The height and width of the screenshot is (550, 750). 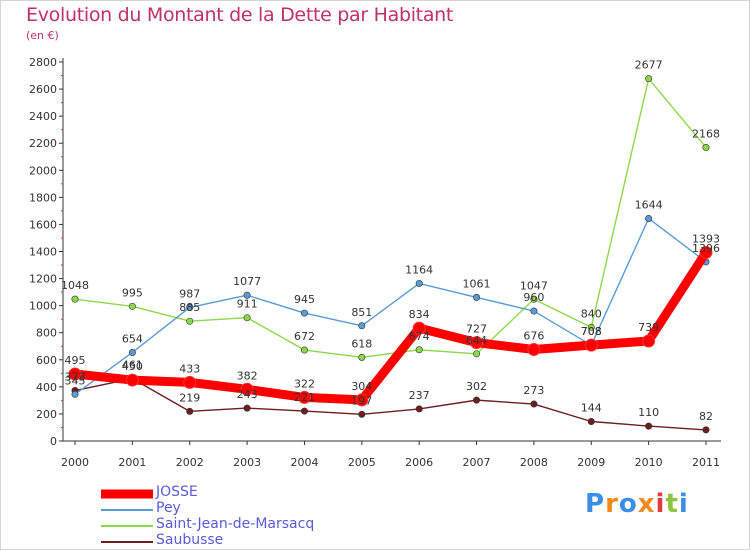 I want to click on data-label-saint-jean-de-marsacq: 840, so click(x=591, y=313).